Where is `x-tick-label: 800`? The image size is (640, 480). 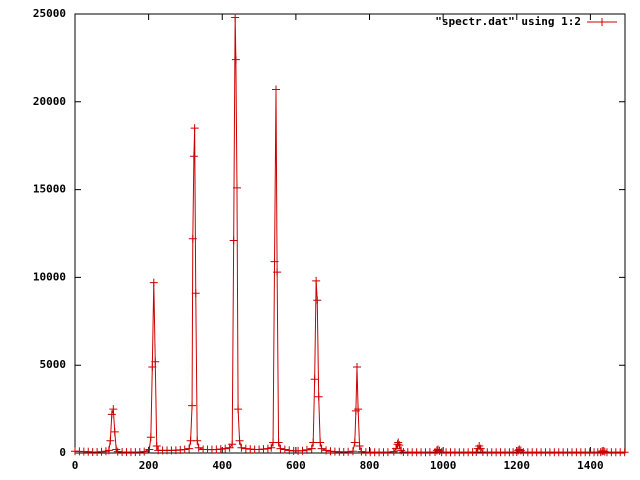
x-tick-label: 800 is located at coordinates (370, 465).